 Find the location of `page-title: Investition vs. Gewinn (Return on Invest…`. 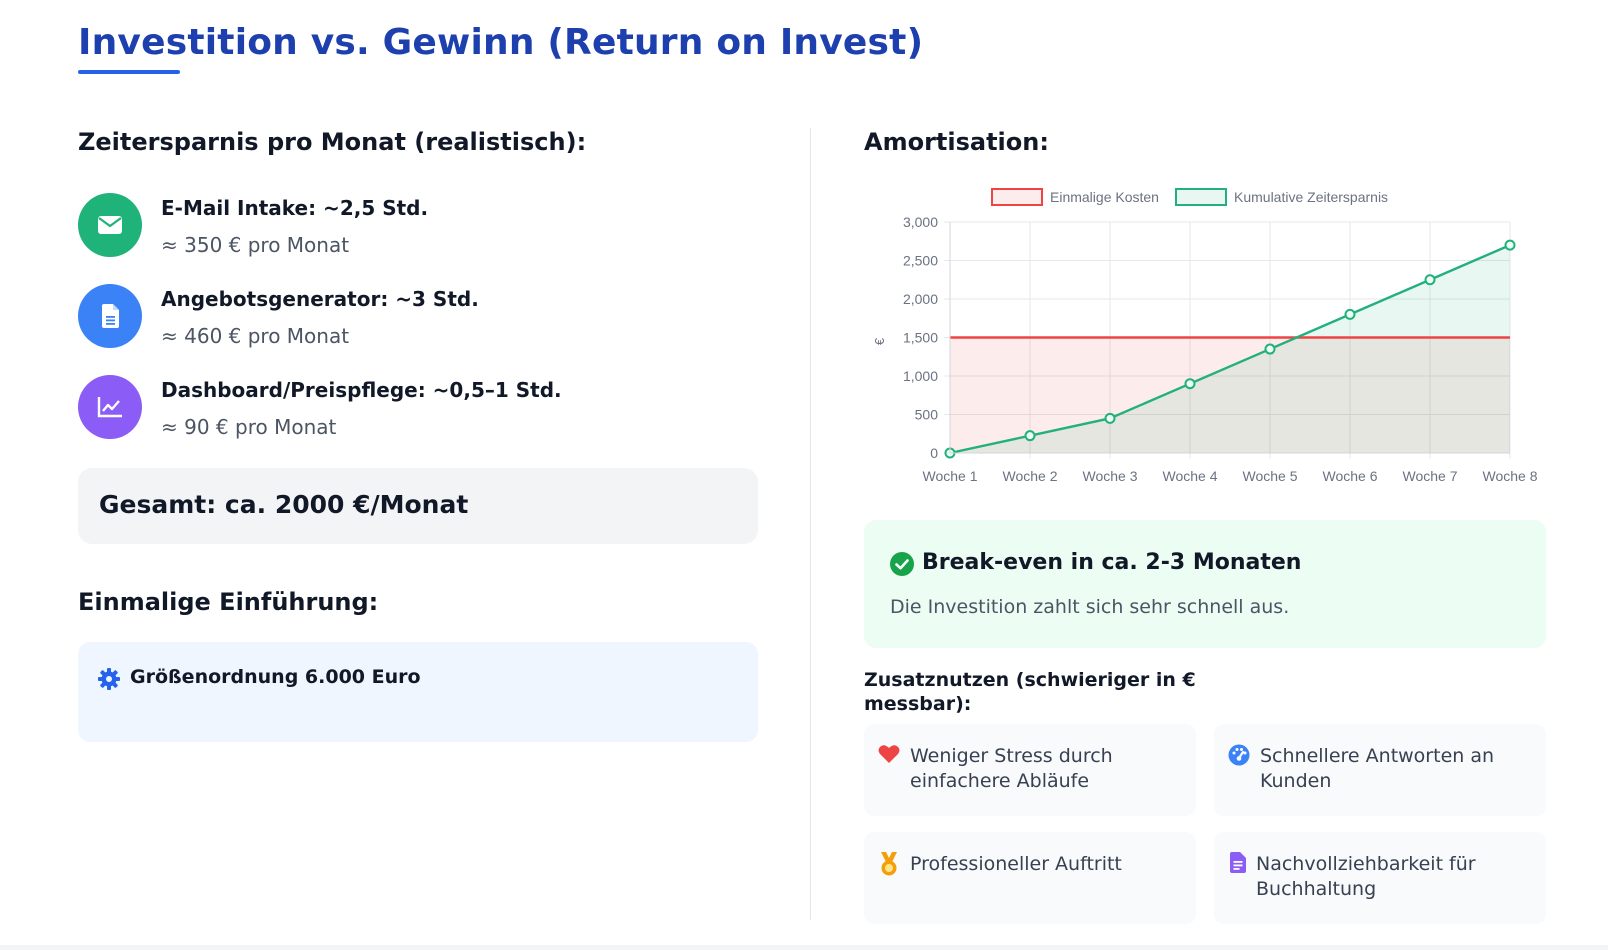

page-title: Investition vs. Gewinn (Return on Invest… is located at coordinates (501, 42).